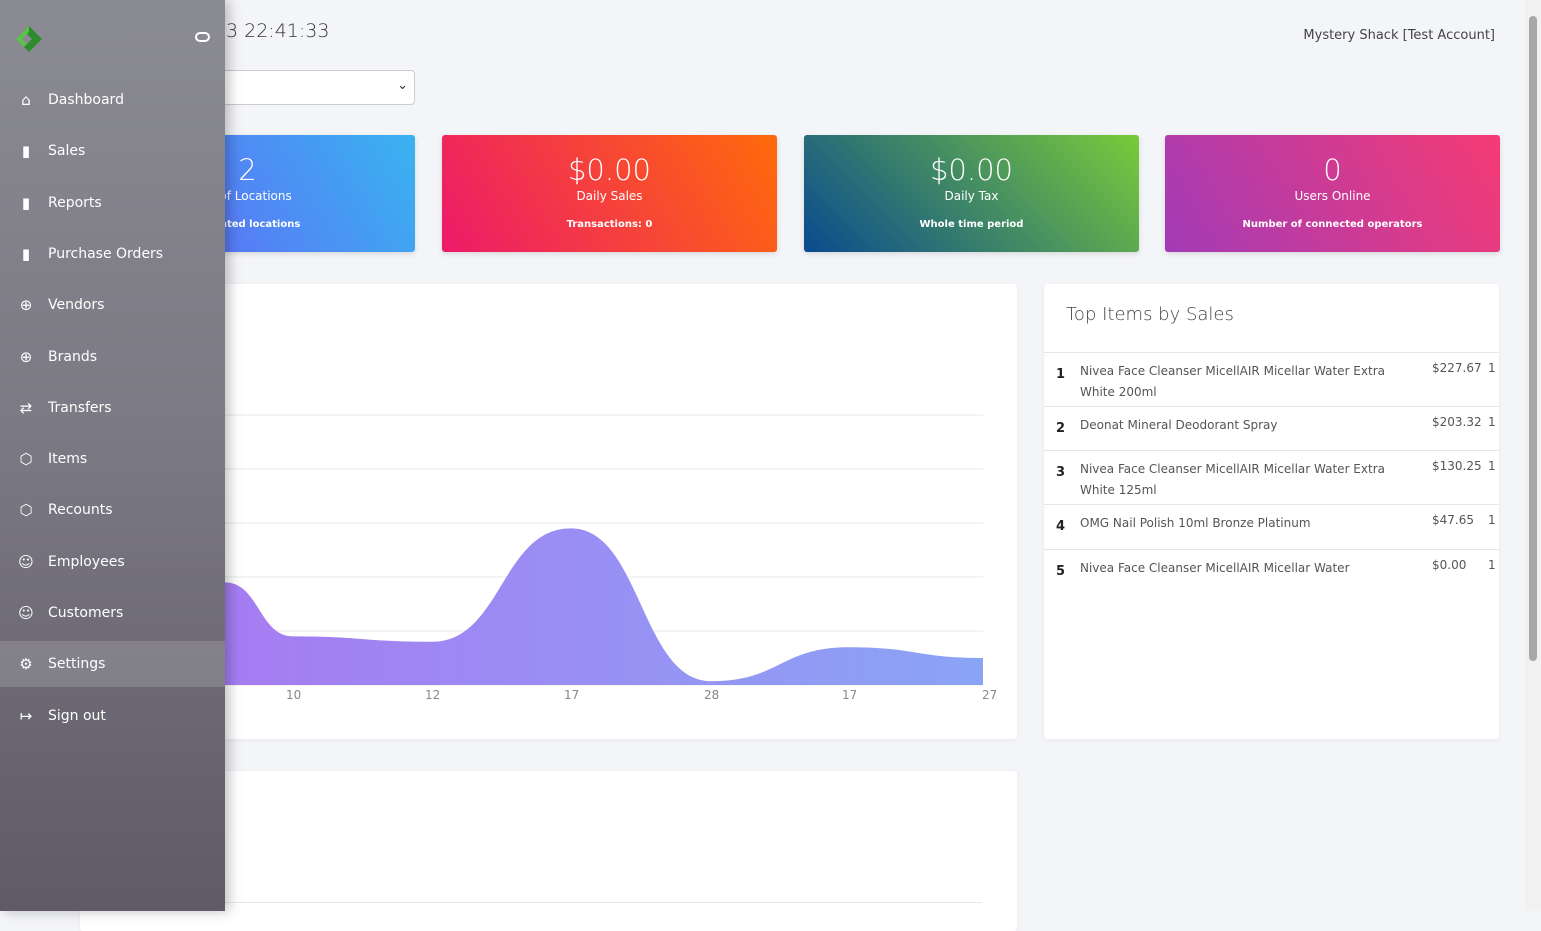  Describe the element at coordinates (68, 459) in the screenshot. I see `sidebar-item-label: Items` at that location.